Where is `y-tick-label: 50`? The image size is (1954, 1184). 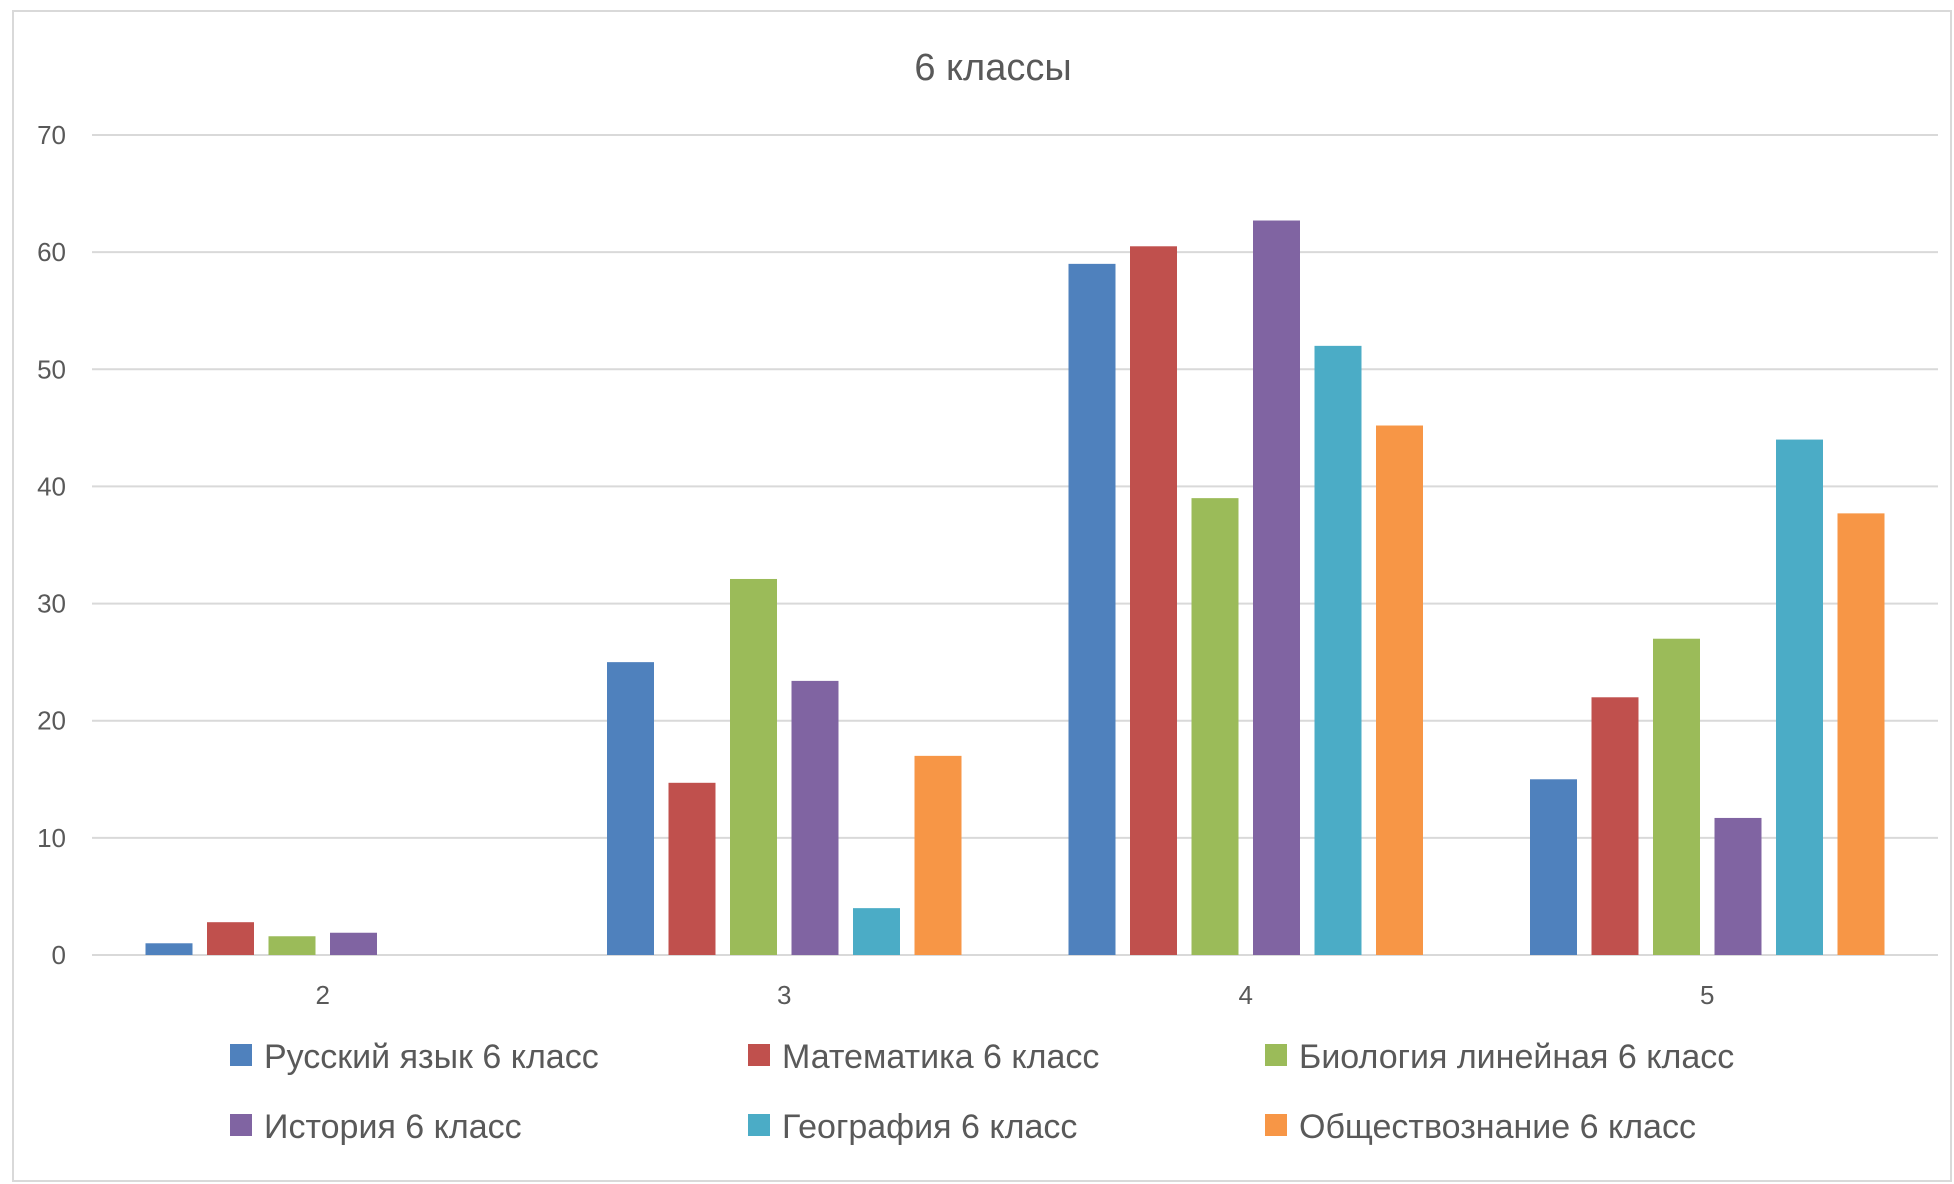 y-tick-label: 50 is located at coordinates (51, 369).